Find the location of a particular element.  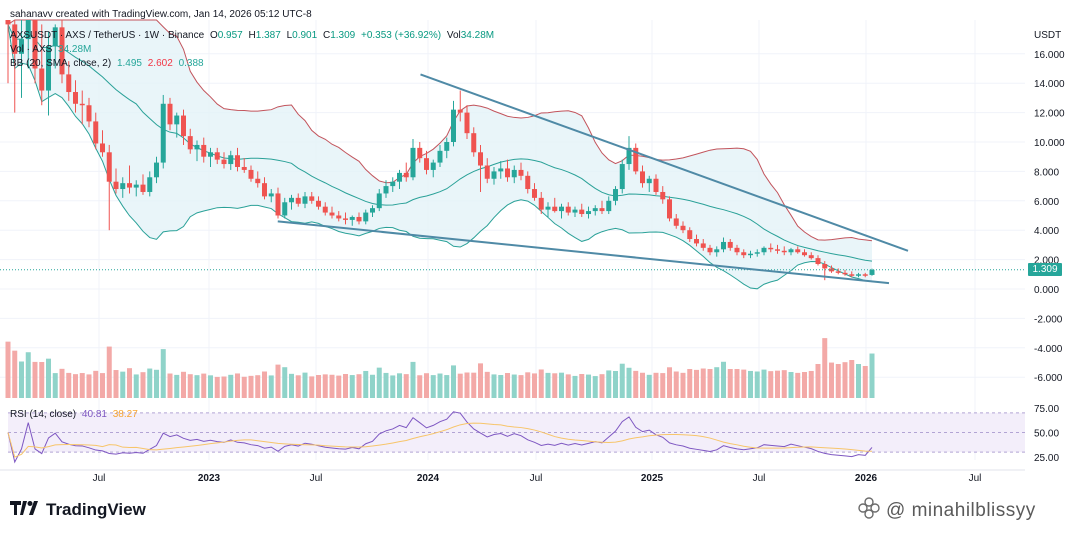

rsi-value: 40.81 is located at coordinates (94, 414).